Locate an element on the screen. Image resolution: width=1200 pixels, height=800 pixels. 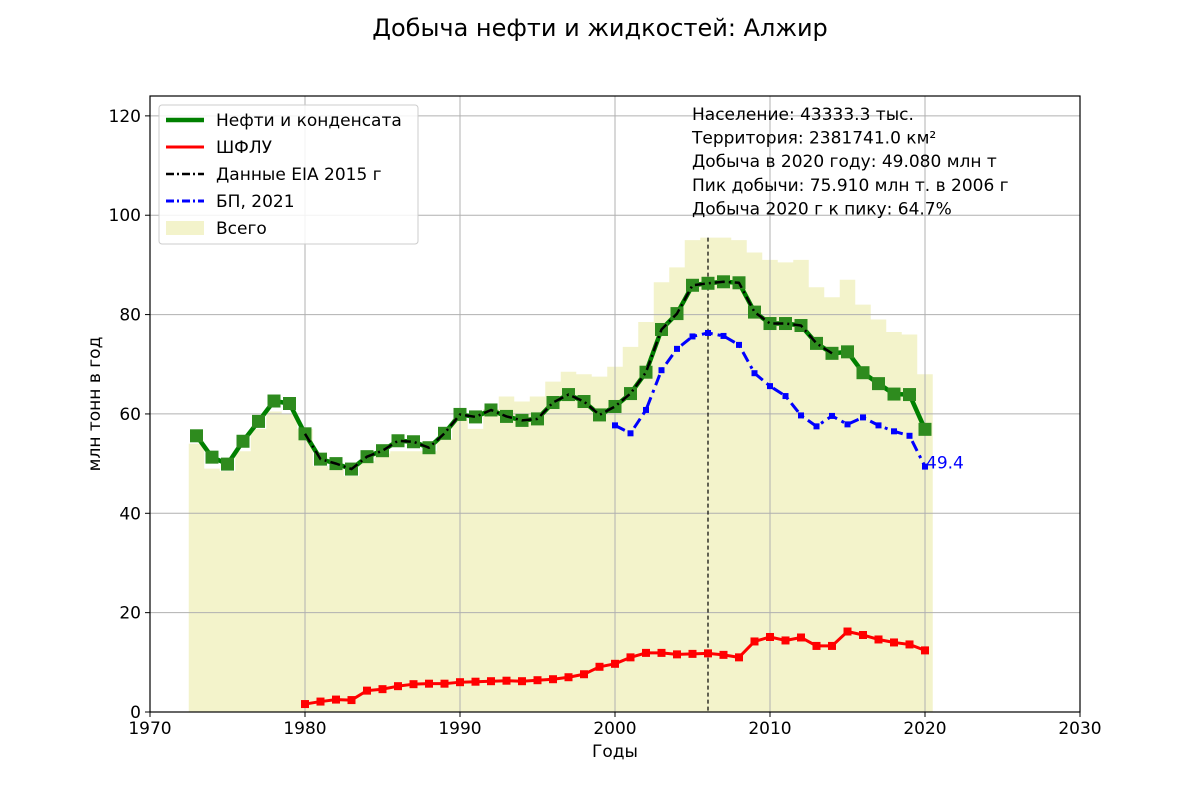
y-tick-label: 0 is located at coordinates (135, 713).